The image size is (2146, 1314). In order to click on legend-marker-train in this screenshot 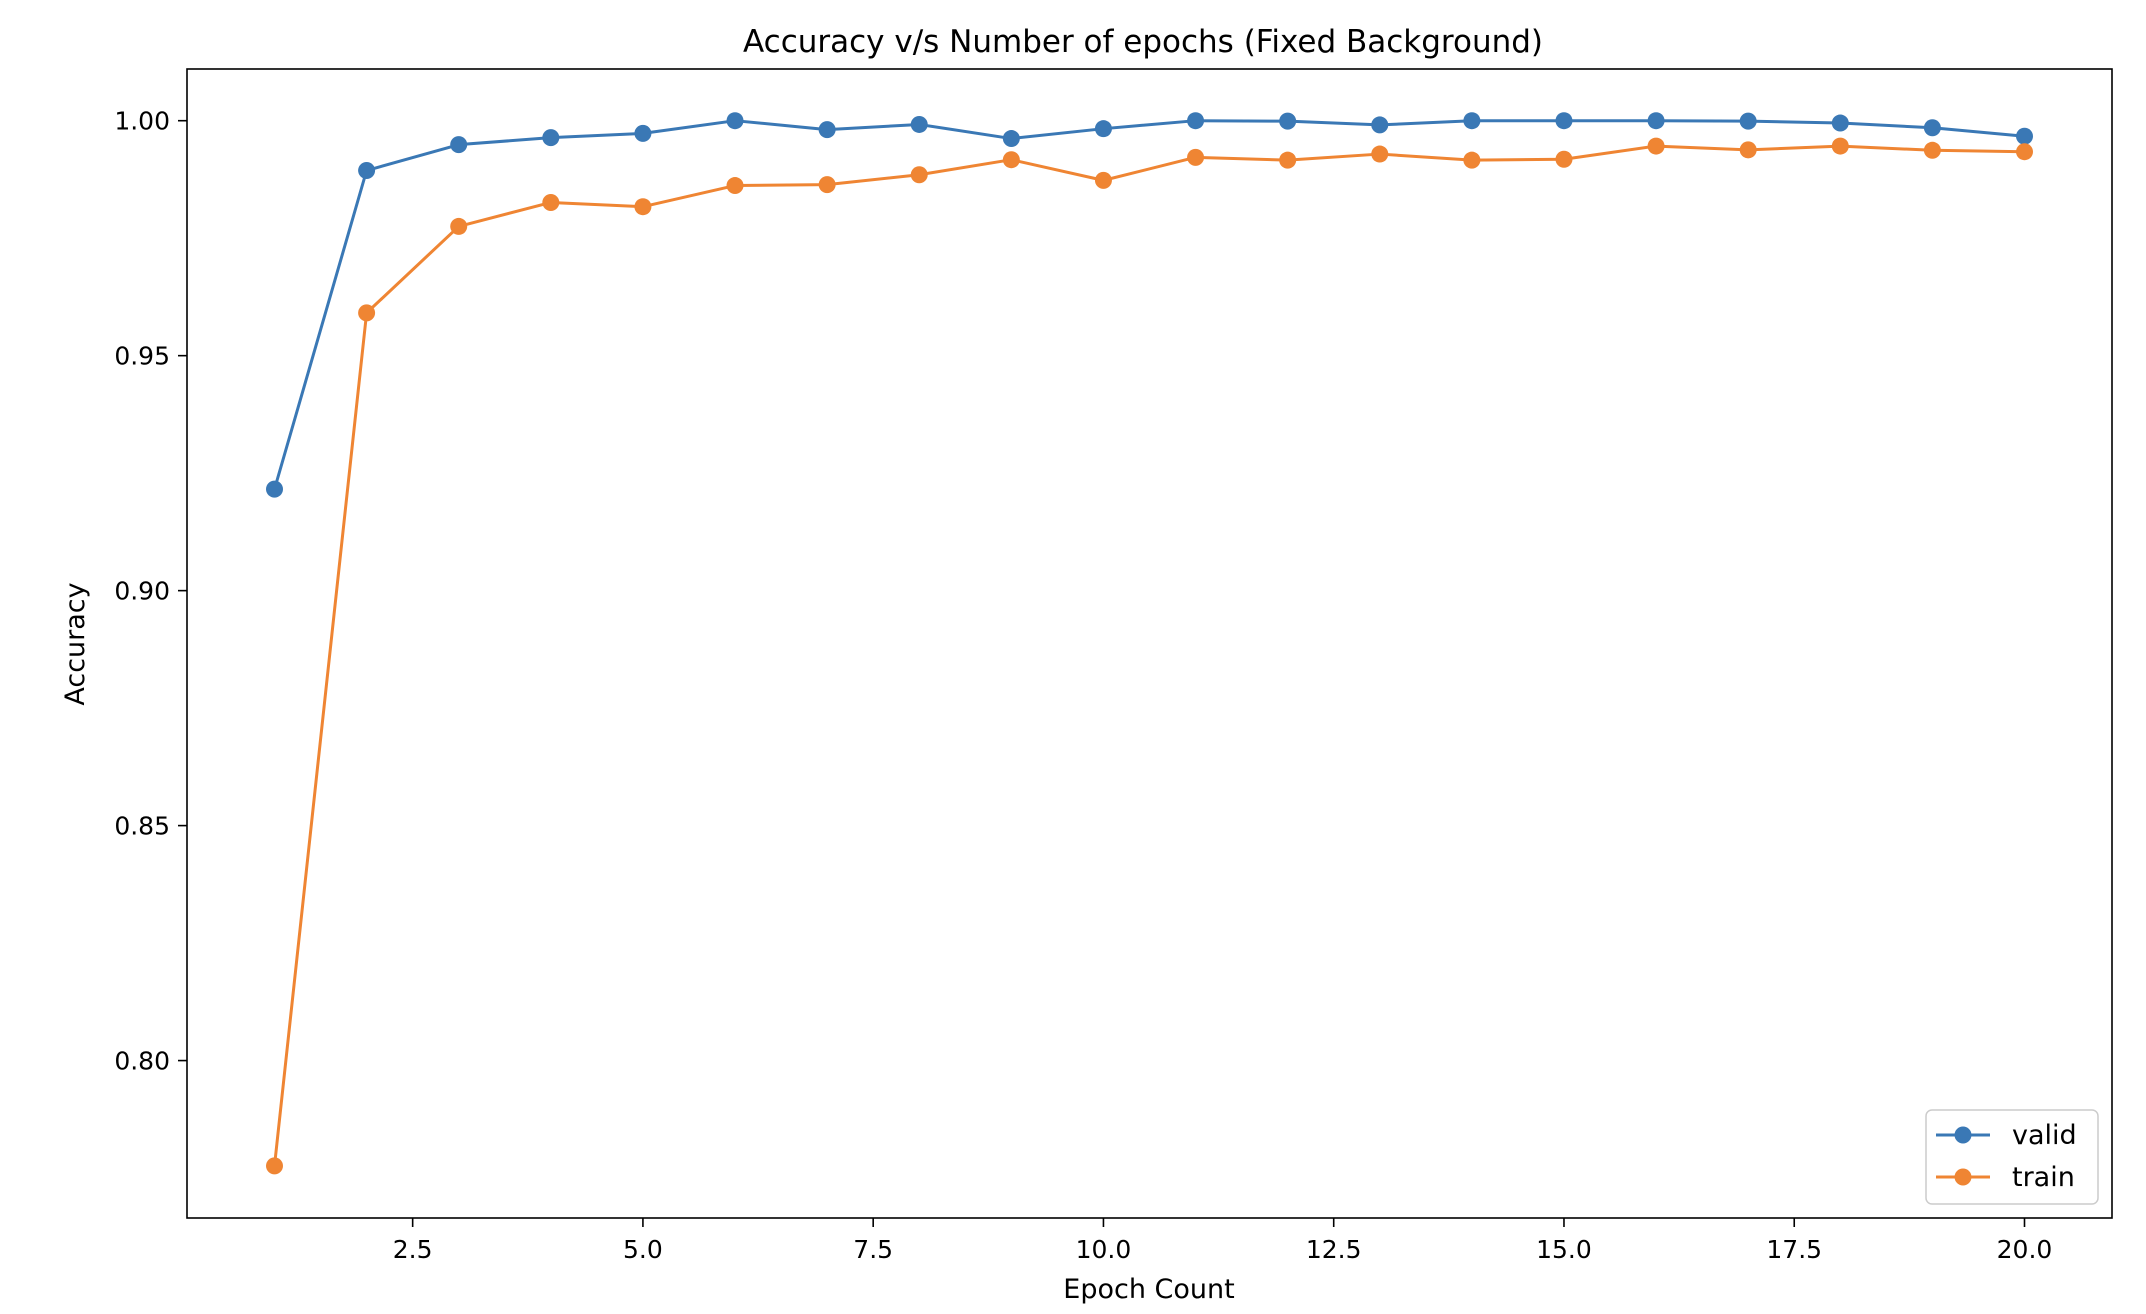, I will do `click(1963, 1177)`.